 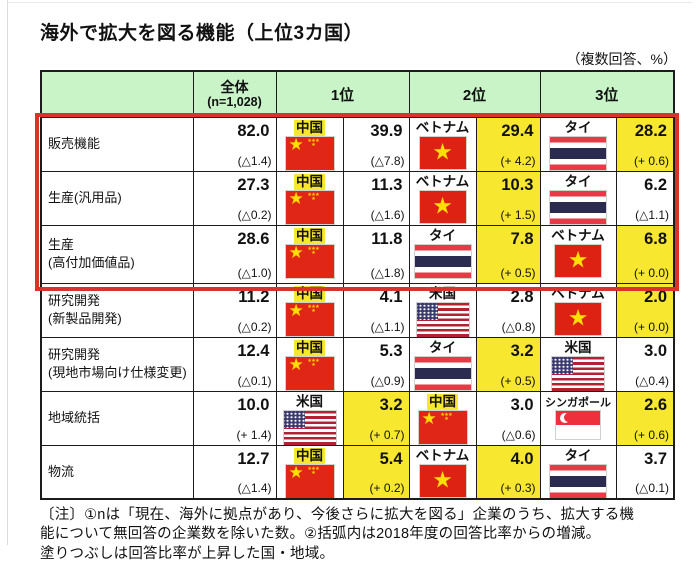 I want to click on rank-value: 6.2, so click(x=655, y=184).